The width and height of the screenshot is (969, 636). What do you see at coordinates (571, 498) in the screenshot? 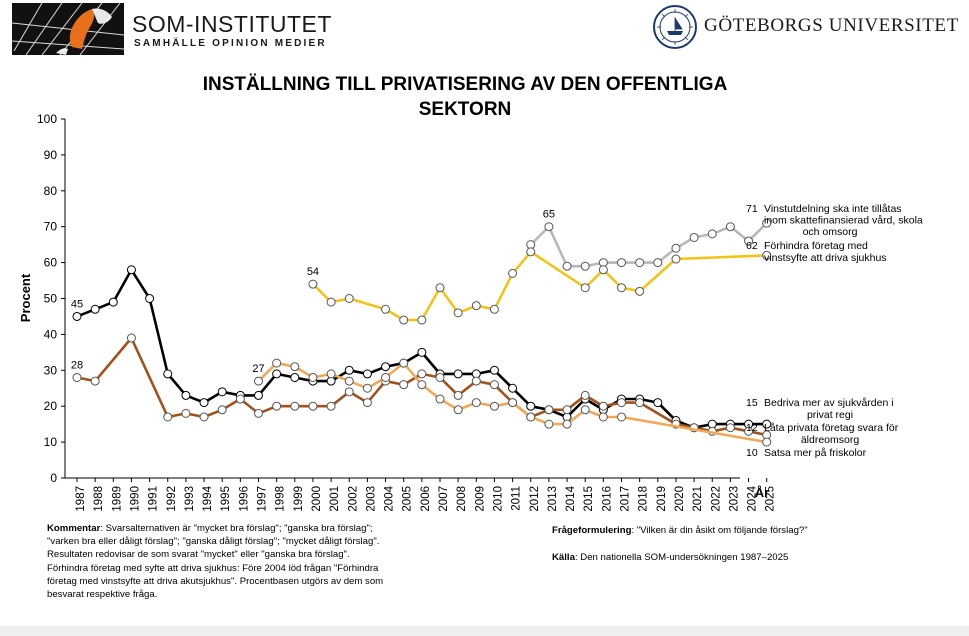
I see `x-tick-label: 2014` at bounding box center [571, 498].